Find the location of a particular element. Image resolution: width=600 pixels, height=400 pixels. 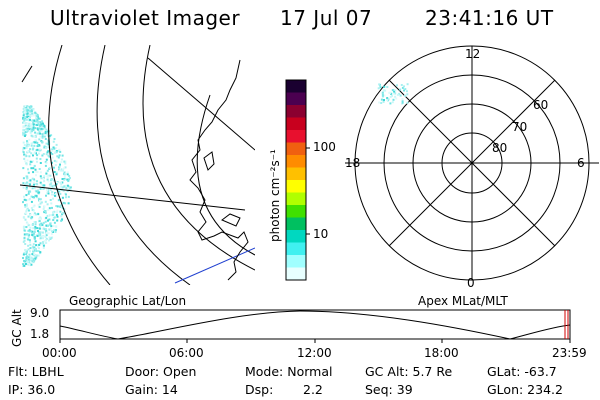

glon-status: GLon: 234.2 is located at coordinates (525, 389).